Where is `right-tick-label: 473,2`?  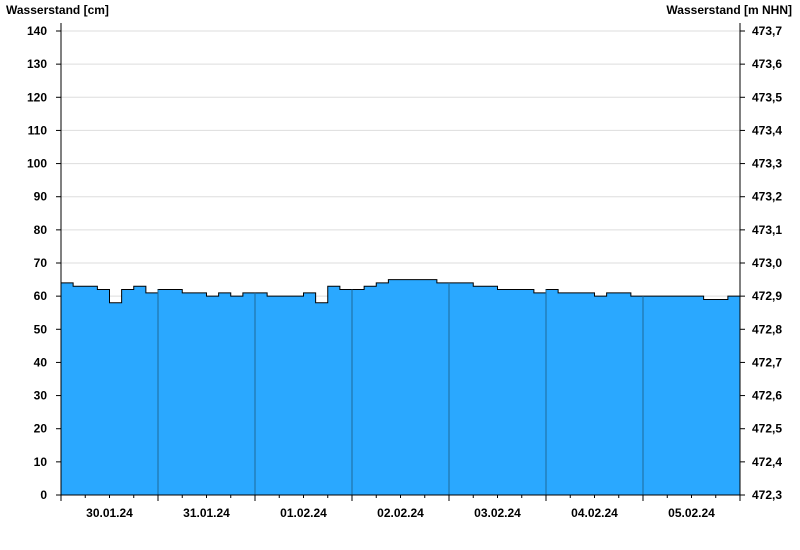
right-tick-label: 473,2 is located at coordinates (767, 197).